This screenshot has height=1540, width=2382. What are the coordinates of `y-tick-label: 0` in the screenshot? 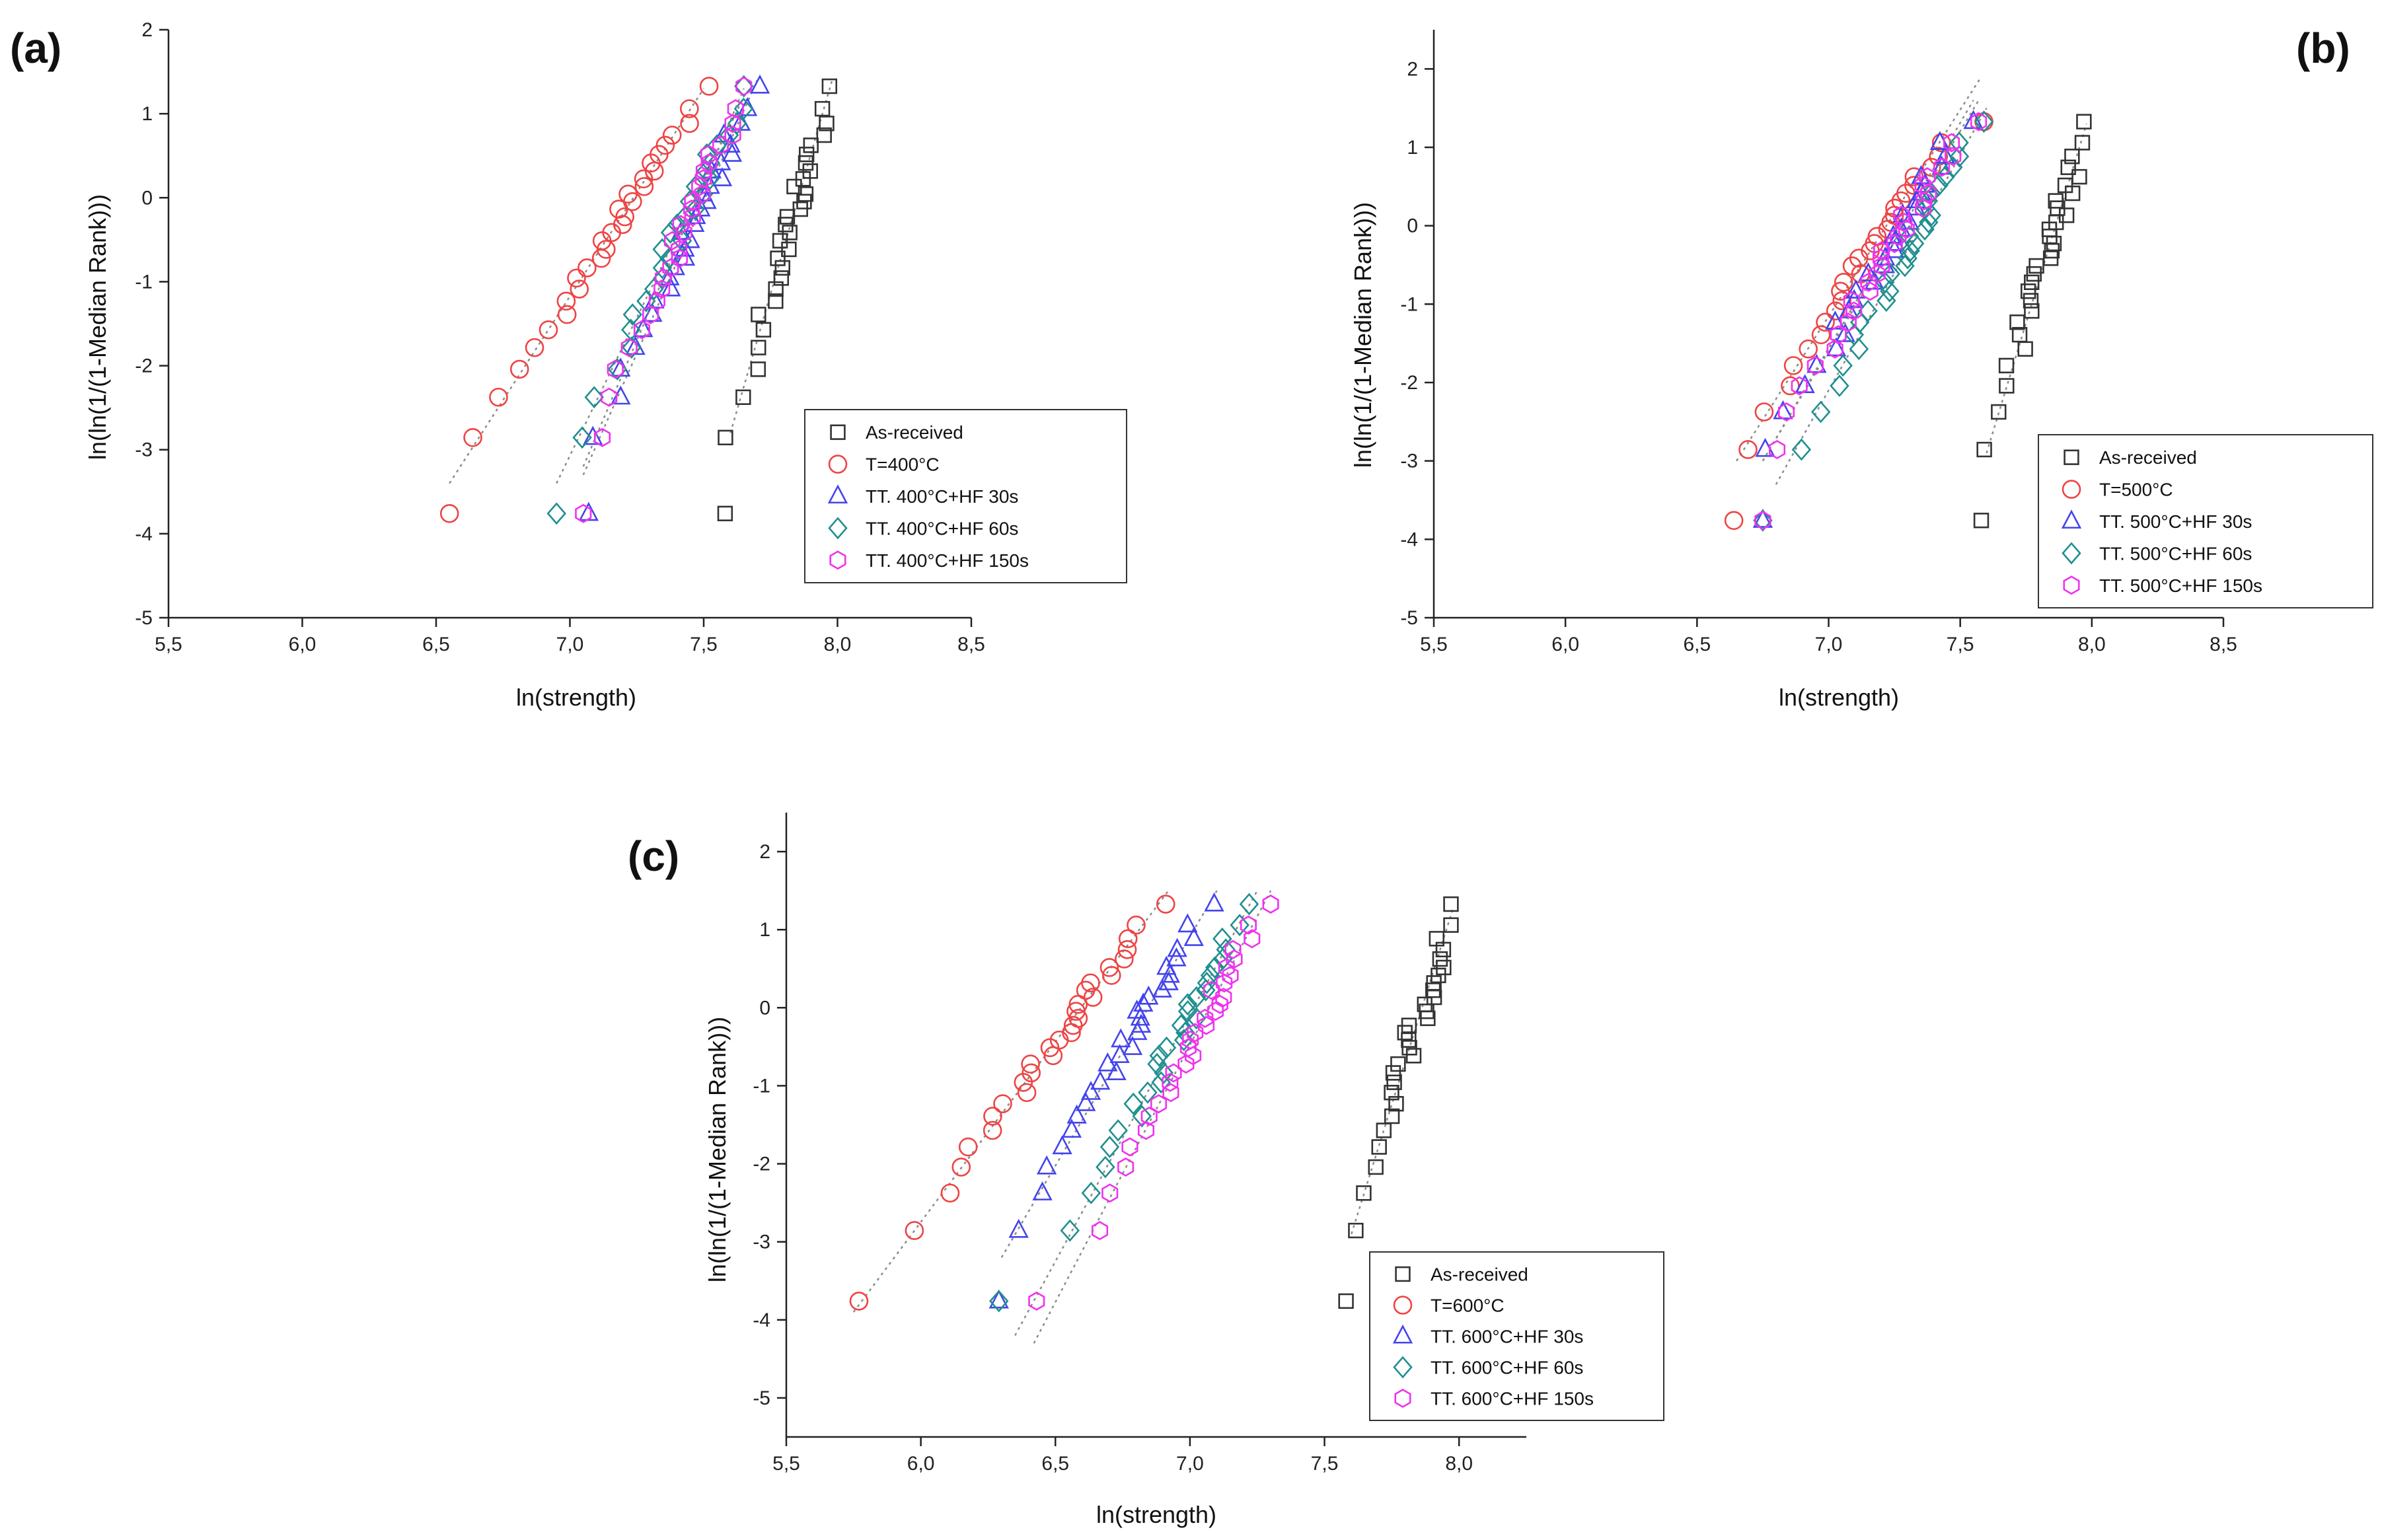 It's located at (1412, 226).